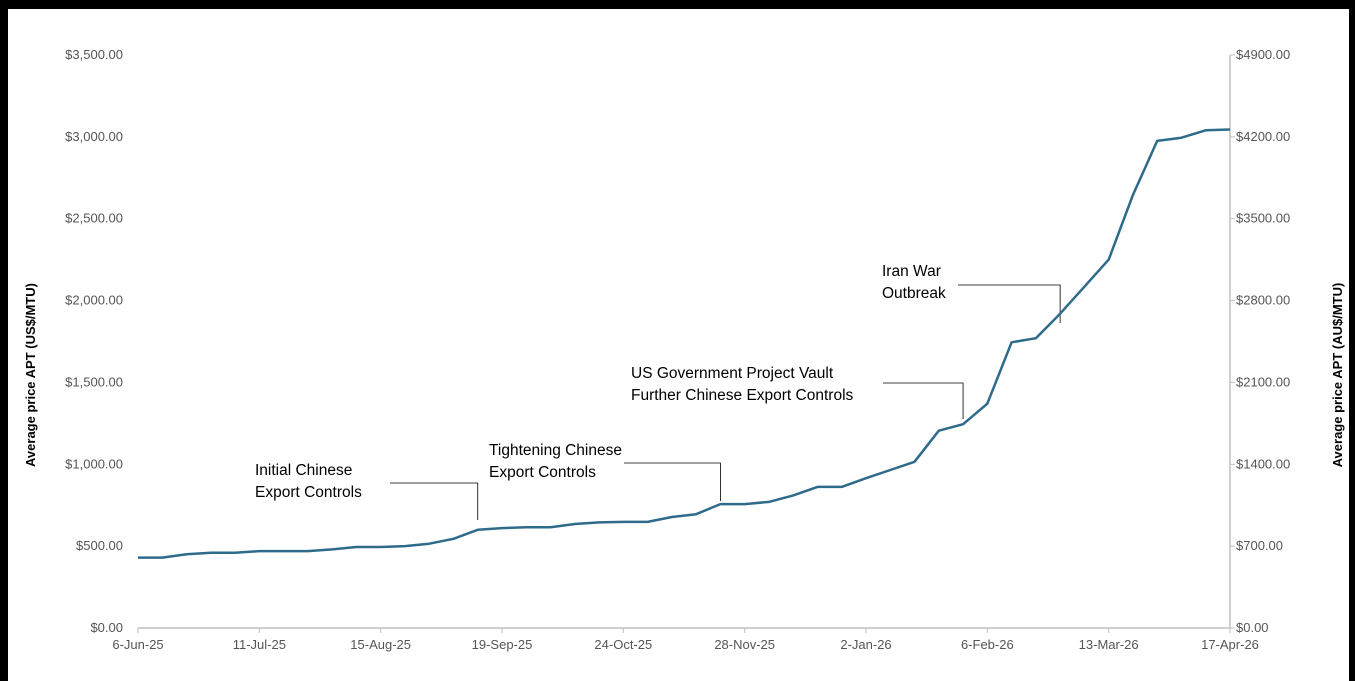 This screenshot has height=681, width=1355. Describe the element at coordinates (30, 375) in the screenshot. I see `y-axis-left-title: Average price APT (US$/MTU)` at that location.